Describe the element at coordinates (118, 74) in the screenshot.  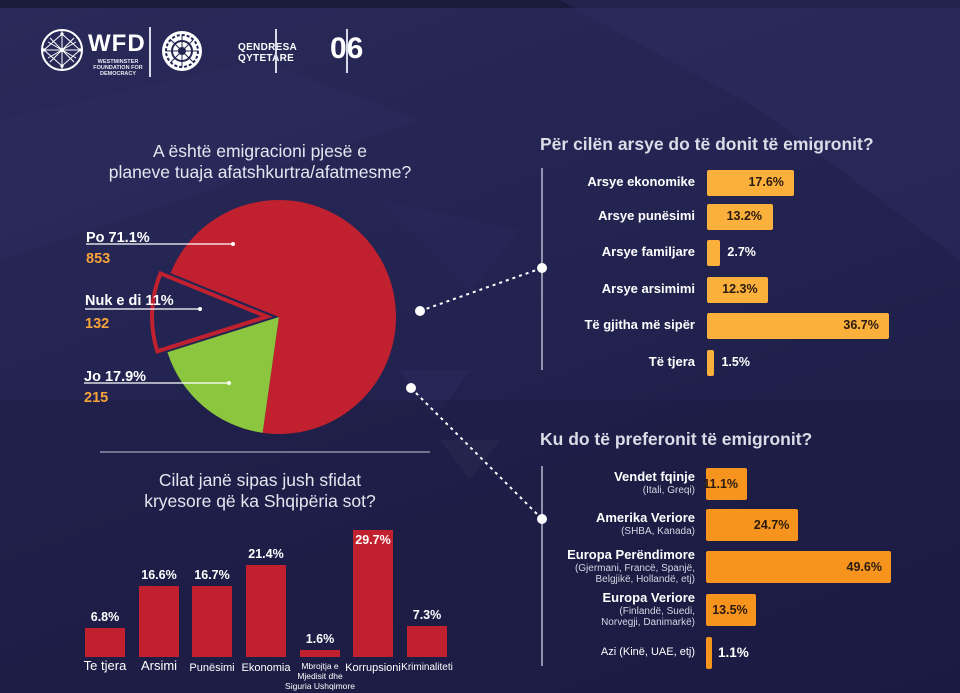
I see `wfd-full-name-line: DEMOCRACY` at that location.